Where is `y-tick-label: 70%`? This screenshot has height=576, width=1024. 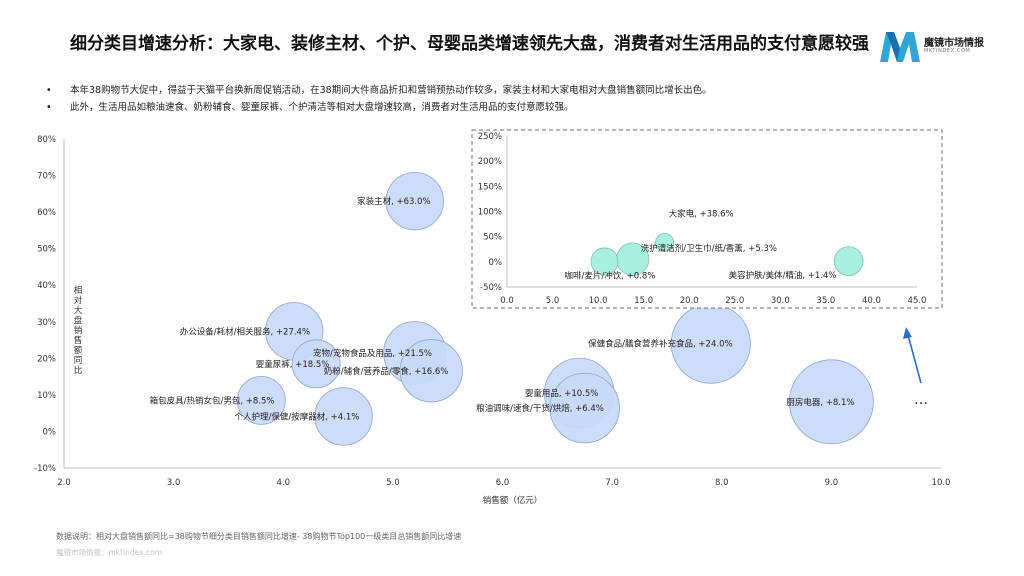 y-tick-label: 70% is located at coordinates (46, 177).